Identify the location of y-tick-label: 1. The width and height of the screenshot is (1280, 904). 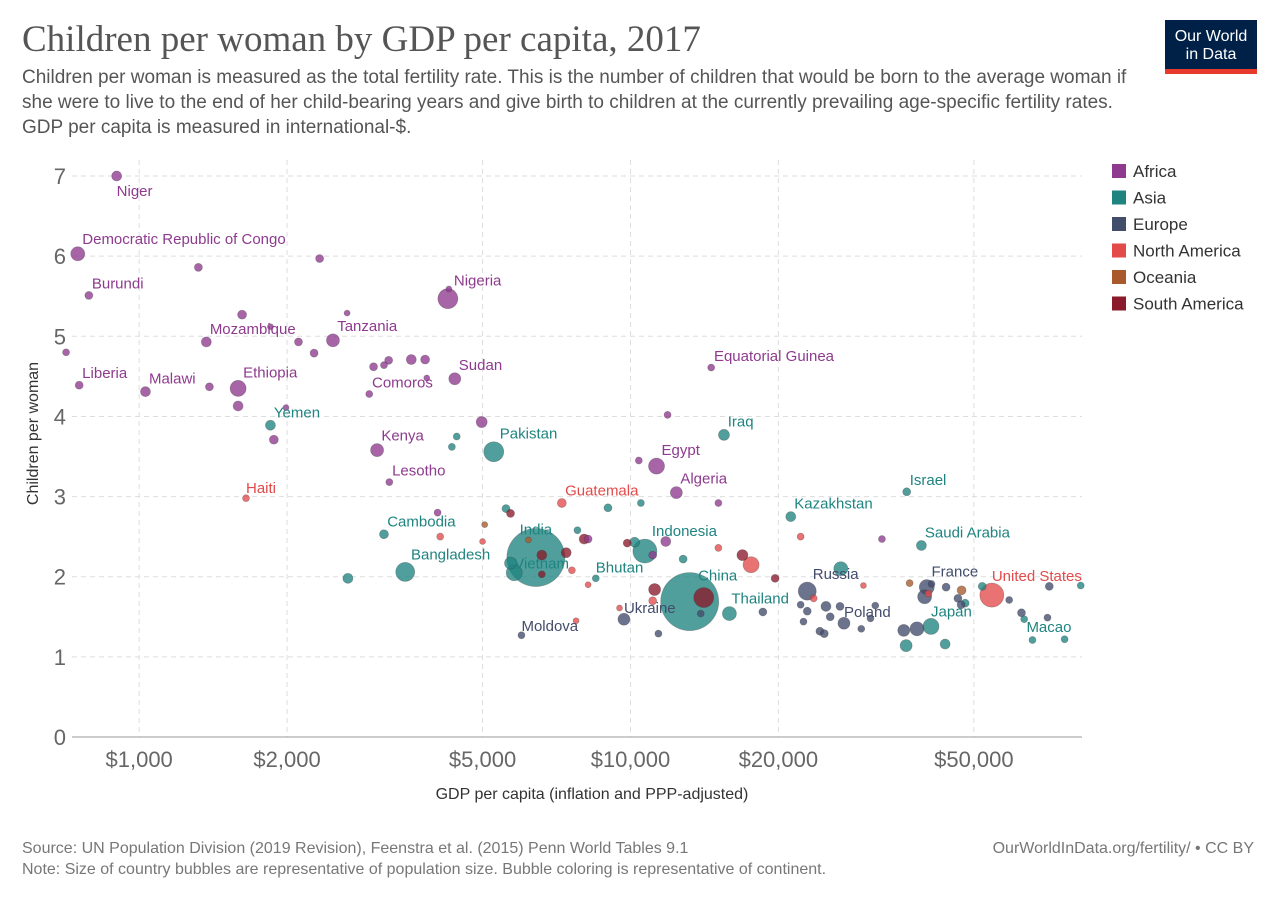
(60, 657).